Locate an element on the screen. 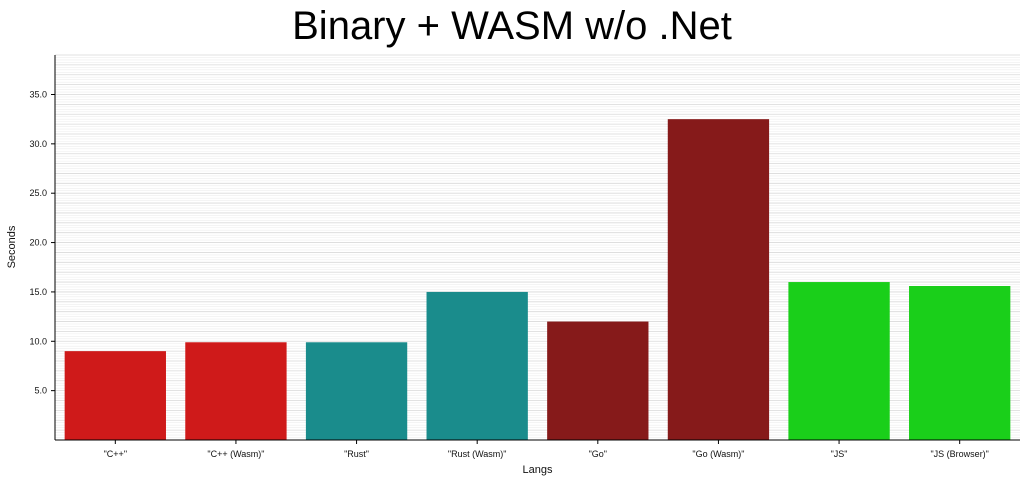 Image resolution: width=1024 pixels, height=480 pixels. x-tick-label: "JS" is located at coordinates (839, 454).